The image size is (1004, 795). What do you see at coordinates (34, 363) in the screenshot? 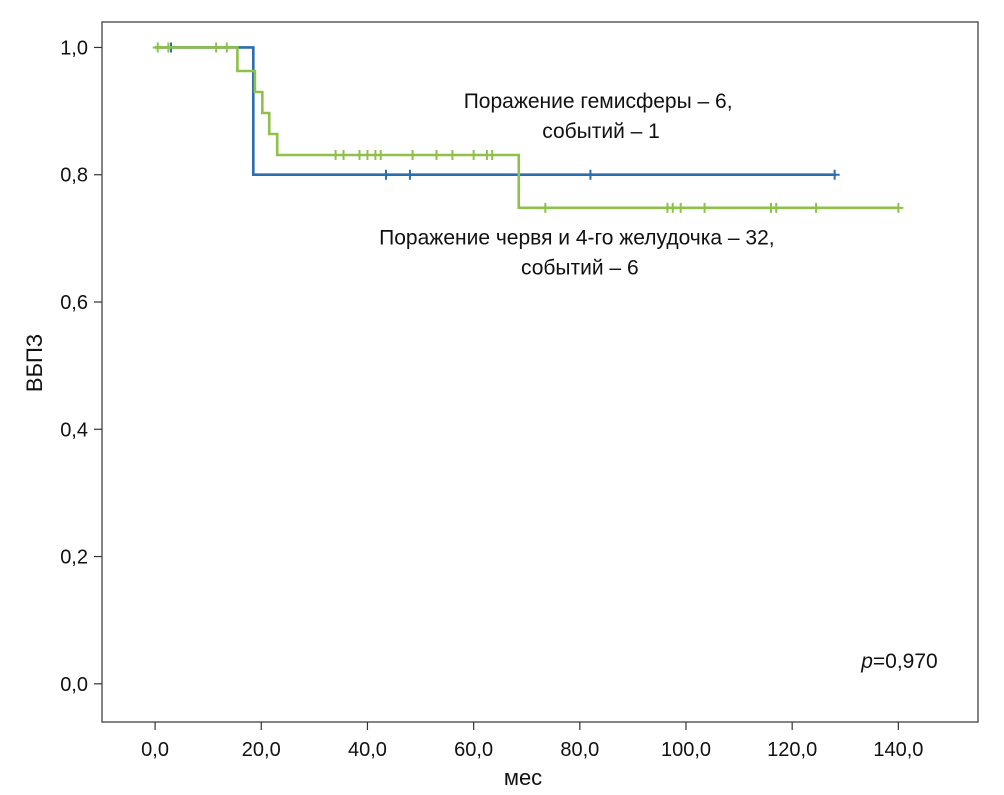
I see `y-axis-label: ВБПЗ` at bounding box center [34, 363].